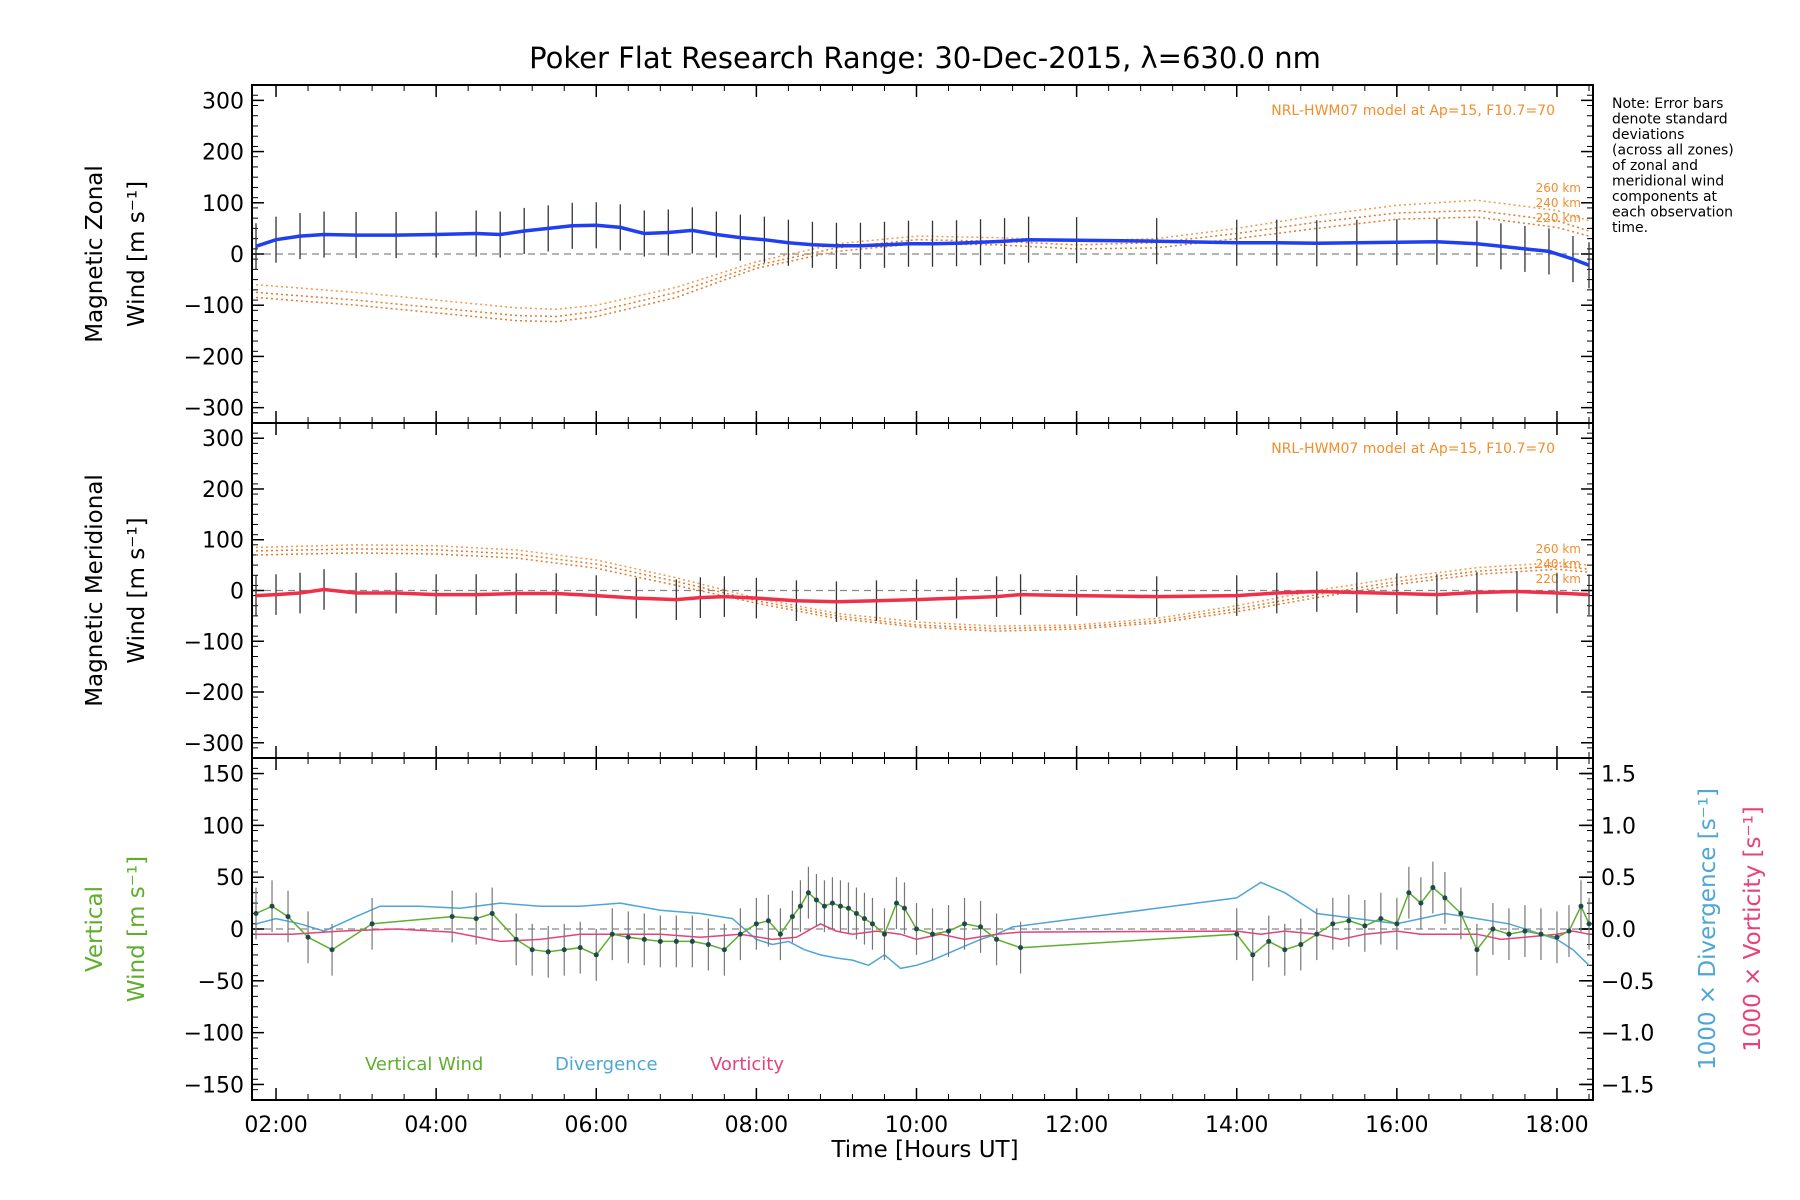 The width and height of the screenshot is (1800, 1200). Describe the element at coordinates (1648, 135) in the screenshot. I see `note-line: deviations` at that location.